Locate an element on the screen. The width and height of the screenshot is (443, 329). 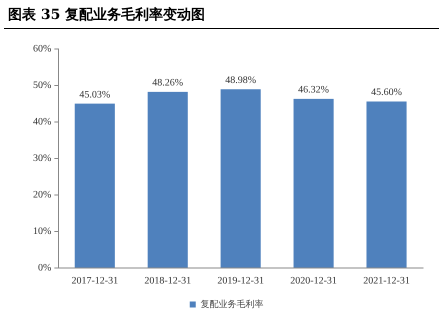
data-label: 45.03% is located at coordinates (94, 94).